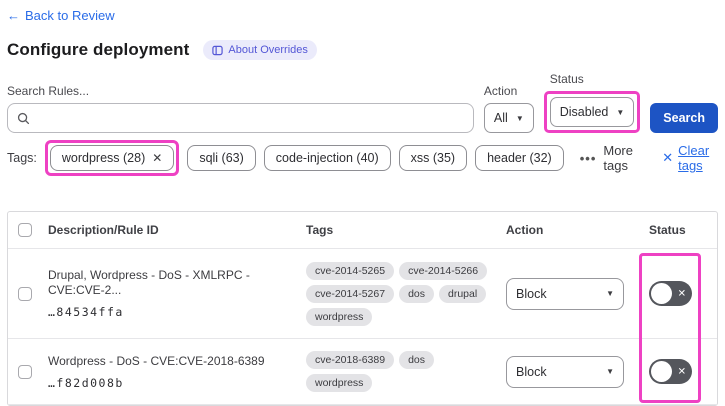  What do you see at coordinates (443, 270) in the screenshot?
I see `rule-tag-pill: cve-2014-5266` at bounding box center [443, 270].